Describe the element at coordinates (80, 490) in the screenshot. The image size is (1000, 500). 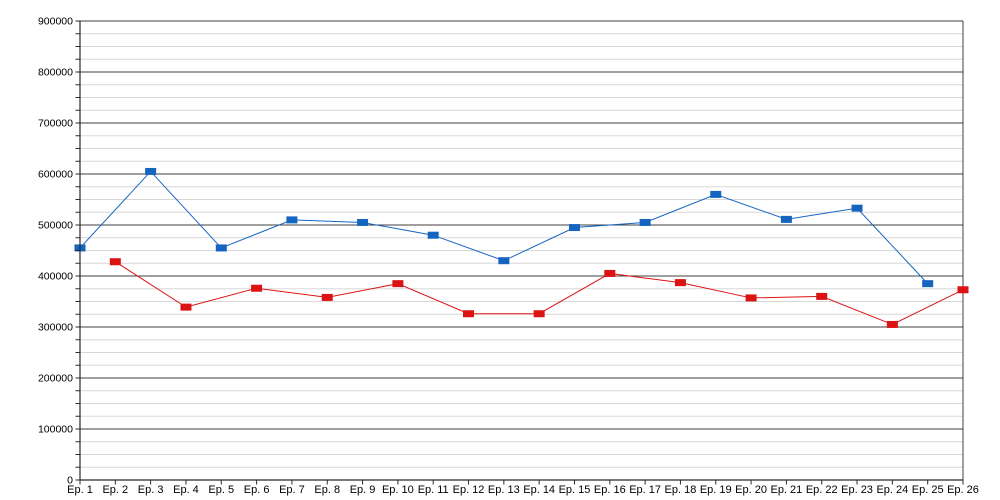
I see `x-axis-tick-label: Ep. 1` at that location.